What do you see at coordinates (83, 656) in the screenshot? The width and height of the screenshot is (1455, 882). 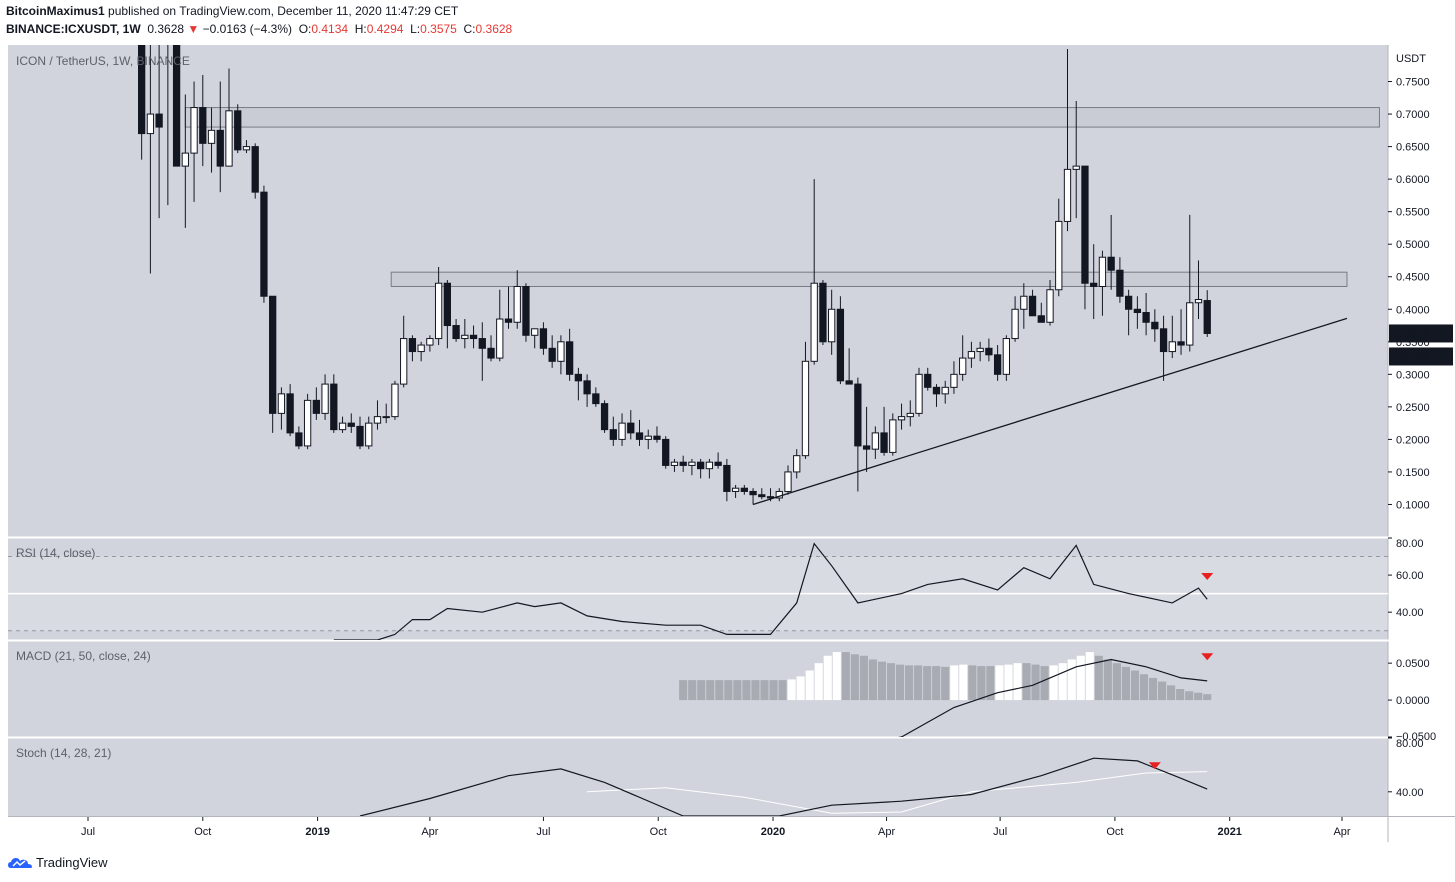 I see `indicator-title: MACD (21, 50, close, 24)` at bounding box center [83, 656].